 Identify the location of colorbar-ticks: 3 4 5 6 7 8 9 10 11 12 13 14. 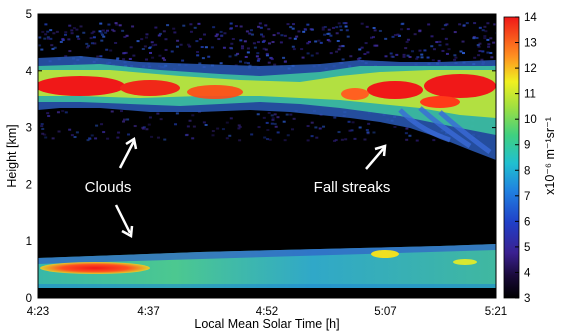
(526, 158).